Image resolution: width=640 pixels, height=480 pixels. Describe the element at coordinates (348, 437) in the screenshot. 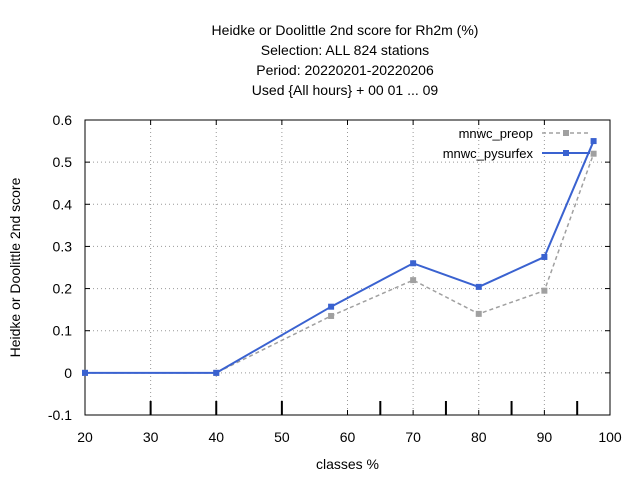

I see `x-tick-label: 60` at that location.